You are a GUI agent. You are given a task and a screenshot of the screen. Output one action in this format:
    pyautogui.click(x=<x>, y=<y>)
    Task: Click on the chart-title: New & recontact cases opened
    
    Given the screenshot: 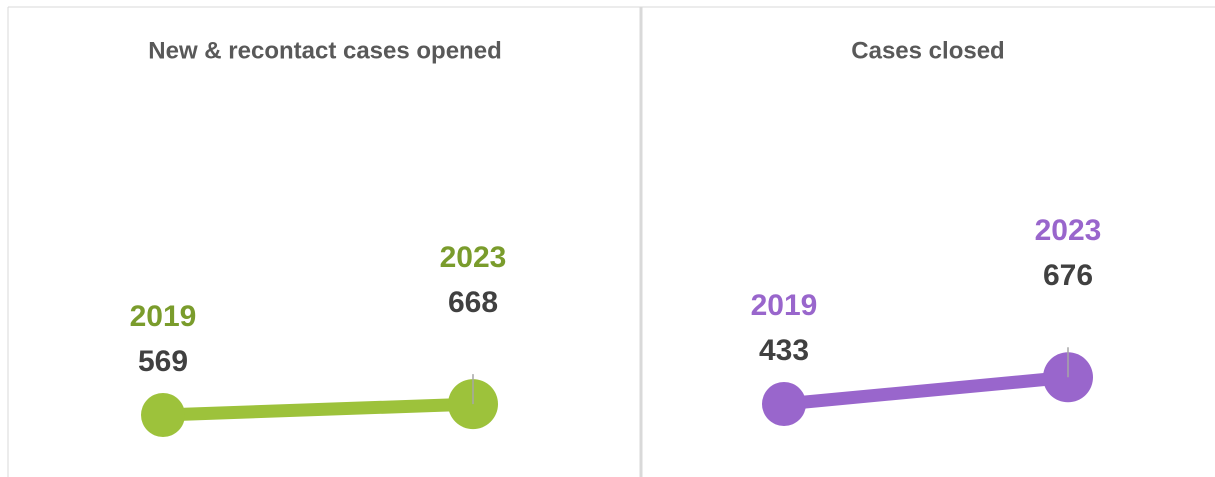 What is the action you would take?
    pyautogui.click(x=324, y=50)
    